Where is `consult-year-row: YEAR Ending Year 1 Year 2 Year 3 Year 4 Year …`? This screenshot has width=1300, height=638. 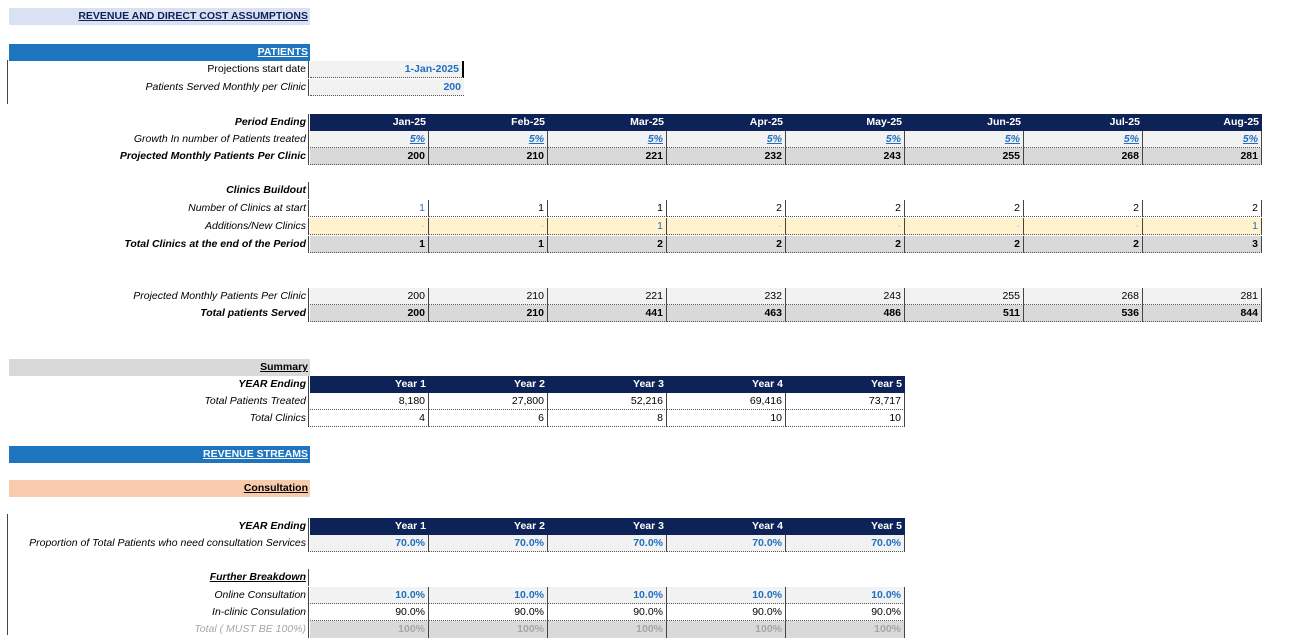
consult-year-row: YEAR Ending Year 1 Year 2 Year 3 Year 4 Year … is located at coordinates (452, 526).